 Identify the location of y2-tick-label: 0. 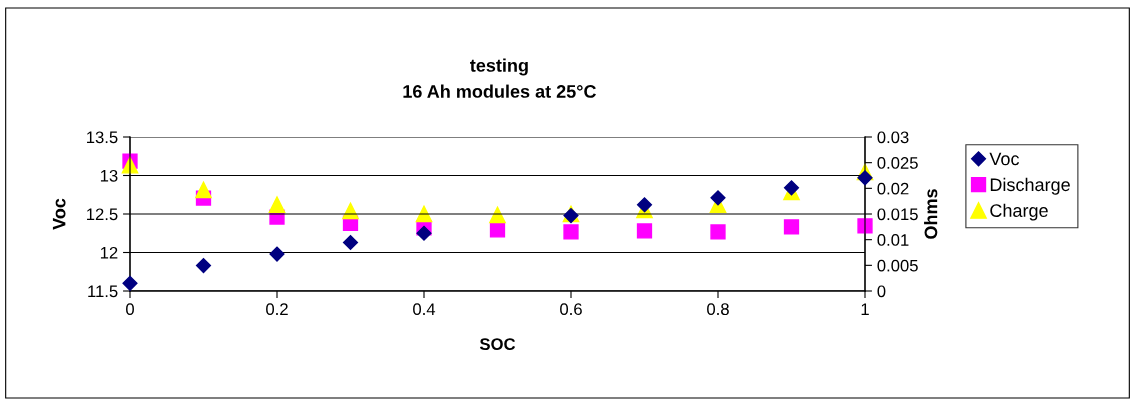
(881, 291).